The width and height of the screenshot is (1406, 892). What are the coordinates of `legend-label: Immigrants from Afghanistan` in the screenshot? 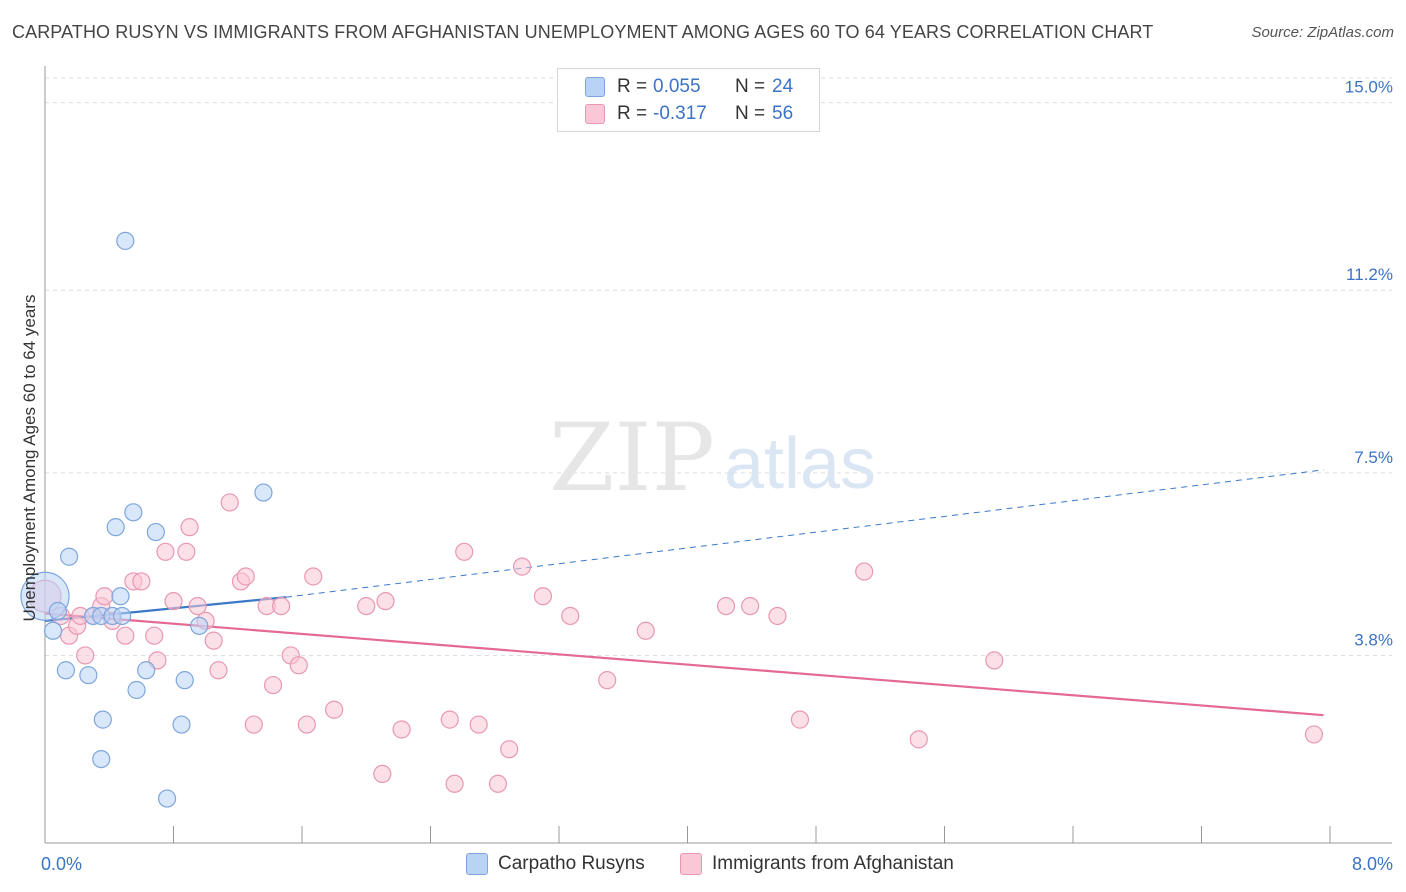 It's located at (833, 863).